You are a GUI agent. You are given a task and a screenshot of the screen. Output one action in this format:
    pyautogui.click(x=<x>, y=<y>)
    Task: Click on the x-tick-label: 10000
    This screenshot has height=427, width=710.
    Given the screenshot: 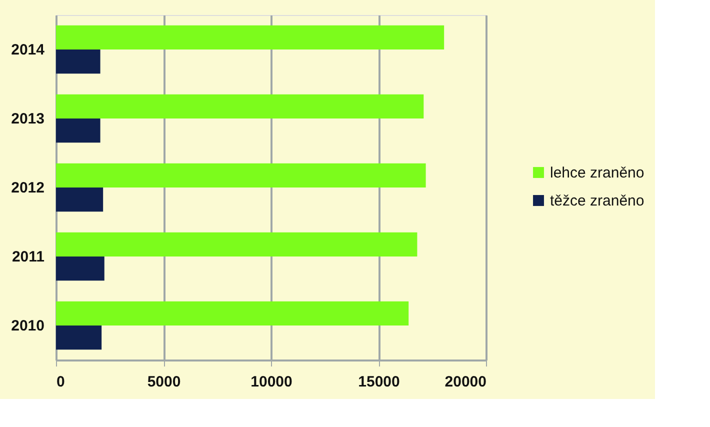 What is the action you would take?
    pyautogui.click(x=271, y=382)
    